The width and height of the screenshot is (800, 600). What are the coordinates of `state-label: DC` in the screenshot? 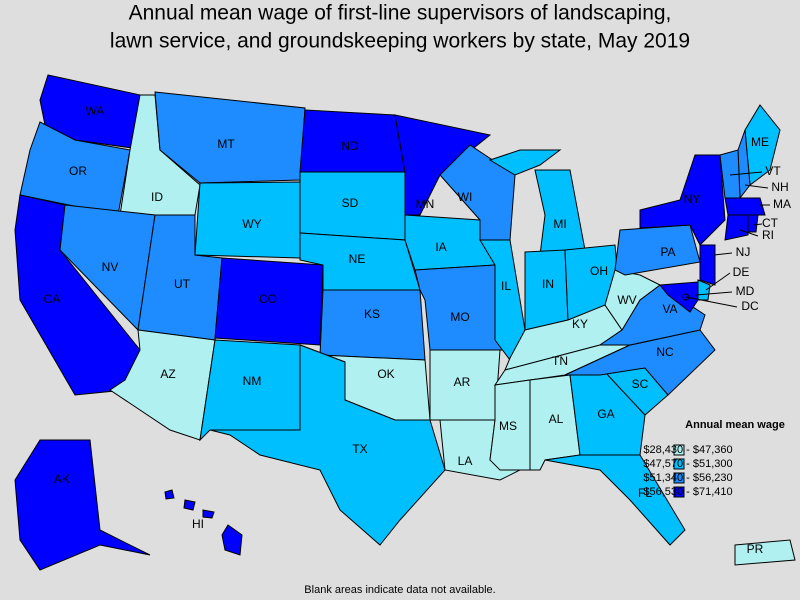 It's located at (750, 306).